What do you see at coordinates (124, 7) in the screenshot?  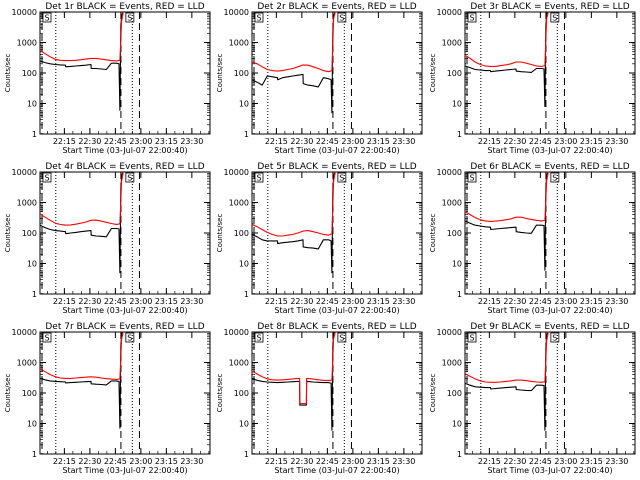 I see `panel-title: Det 1r BLACK = Events, RED = LLD` at bounding box center [124, 7].